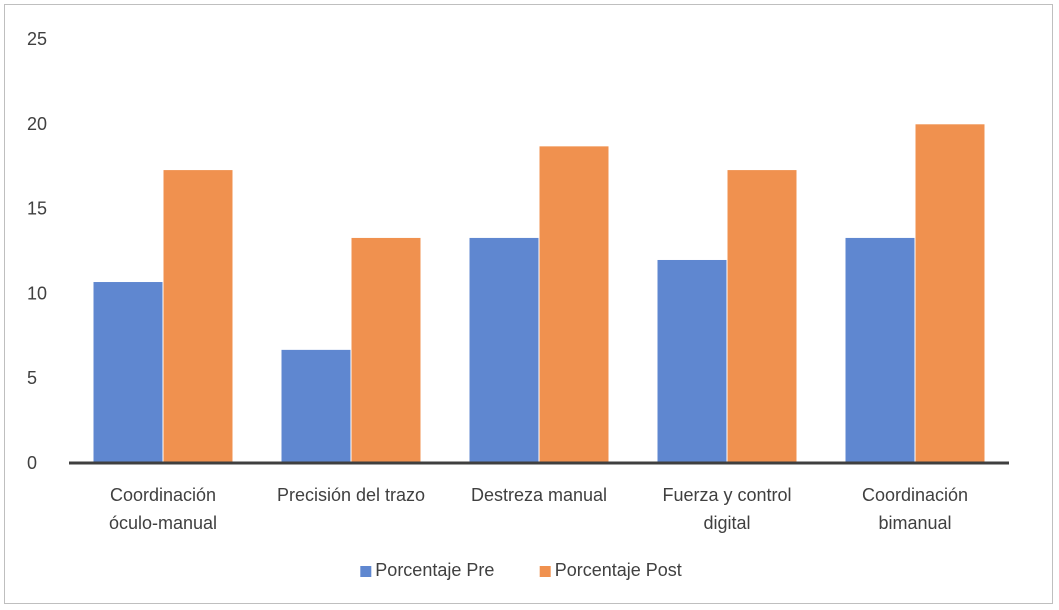 This screenshot has width=1059, height=610. What do you see at coordinates (32, 378) in the screenshot?
I see `y-tick-label: 5` at bounding box center [32, 378].